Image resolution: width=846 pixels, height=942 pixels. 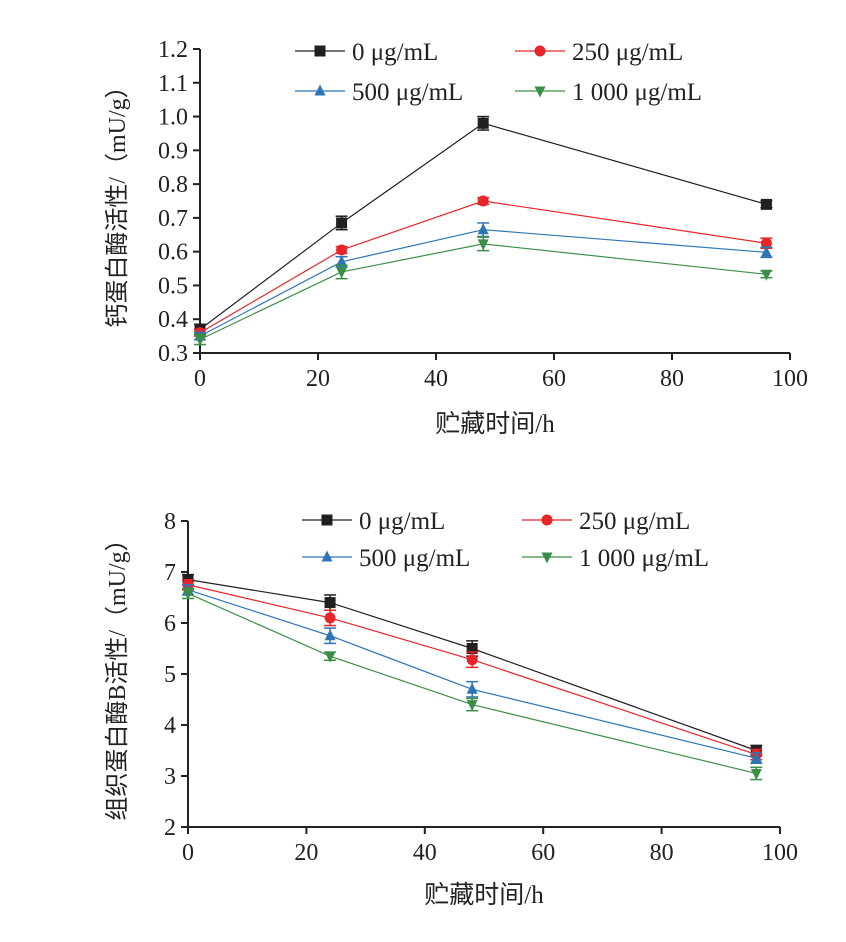 I want to click on y-tick-label: 0.5, so click(x=173, y=286).